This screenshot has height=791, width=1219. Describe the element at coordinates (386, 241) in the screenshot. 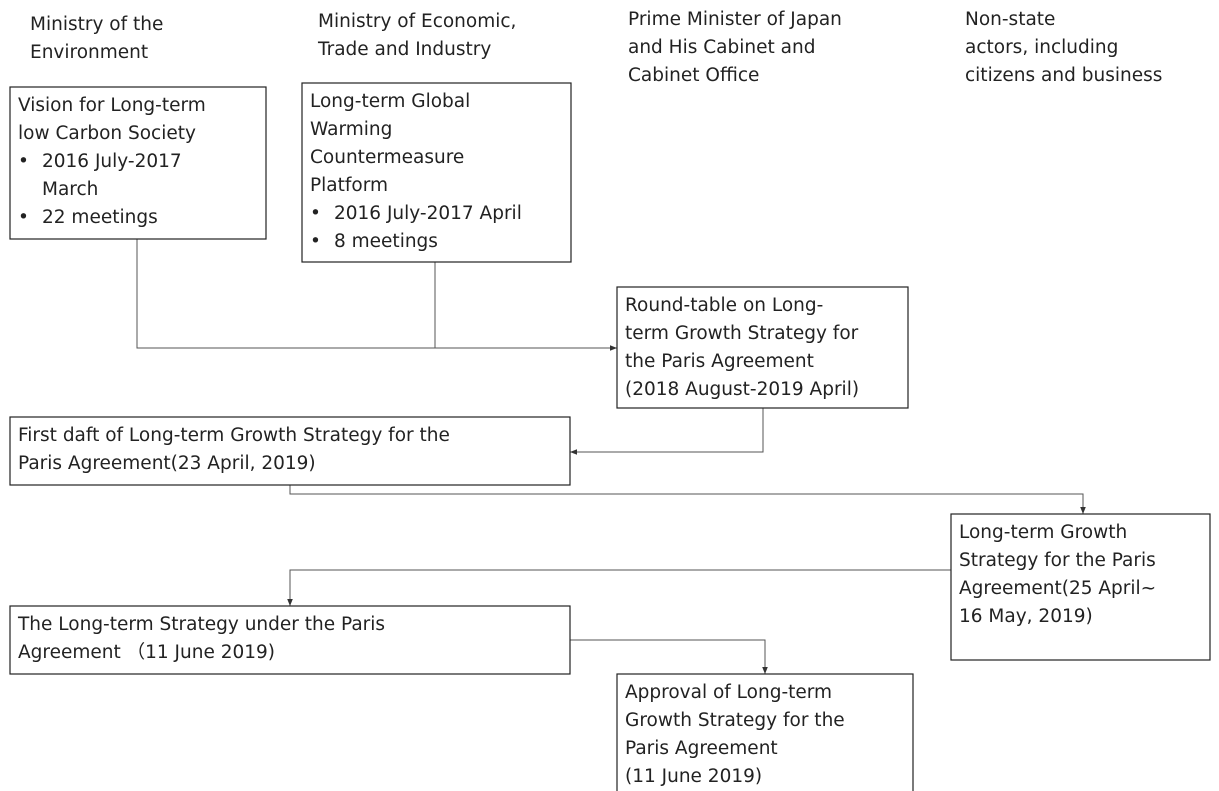

I see `bullet-text: 8 meetings` at that location.